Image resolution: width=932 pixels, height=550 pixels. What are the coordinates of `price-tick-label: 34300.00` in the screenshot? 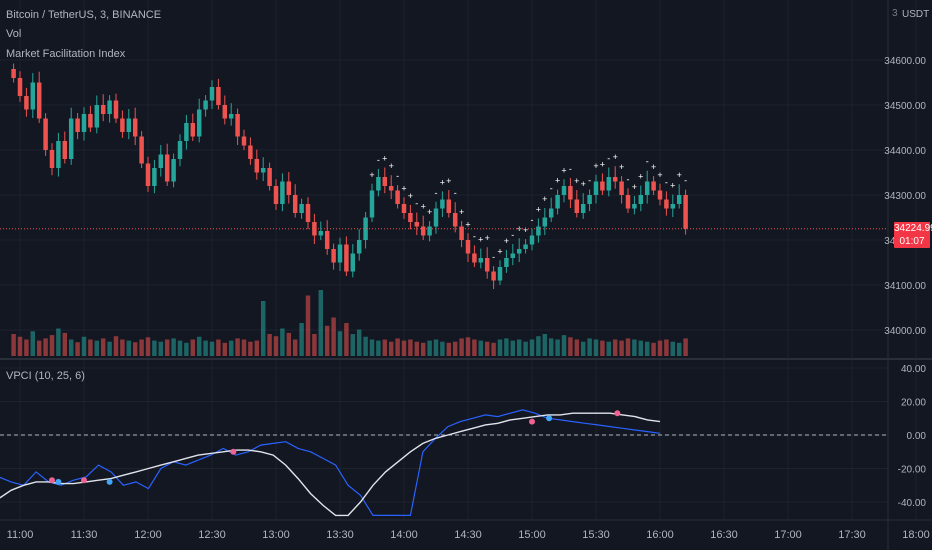 It's located at (905, 196).